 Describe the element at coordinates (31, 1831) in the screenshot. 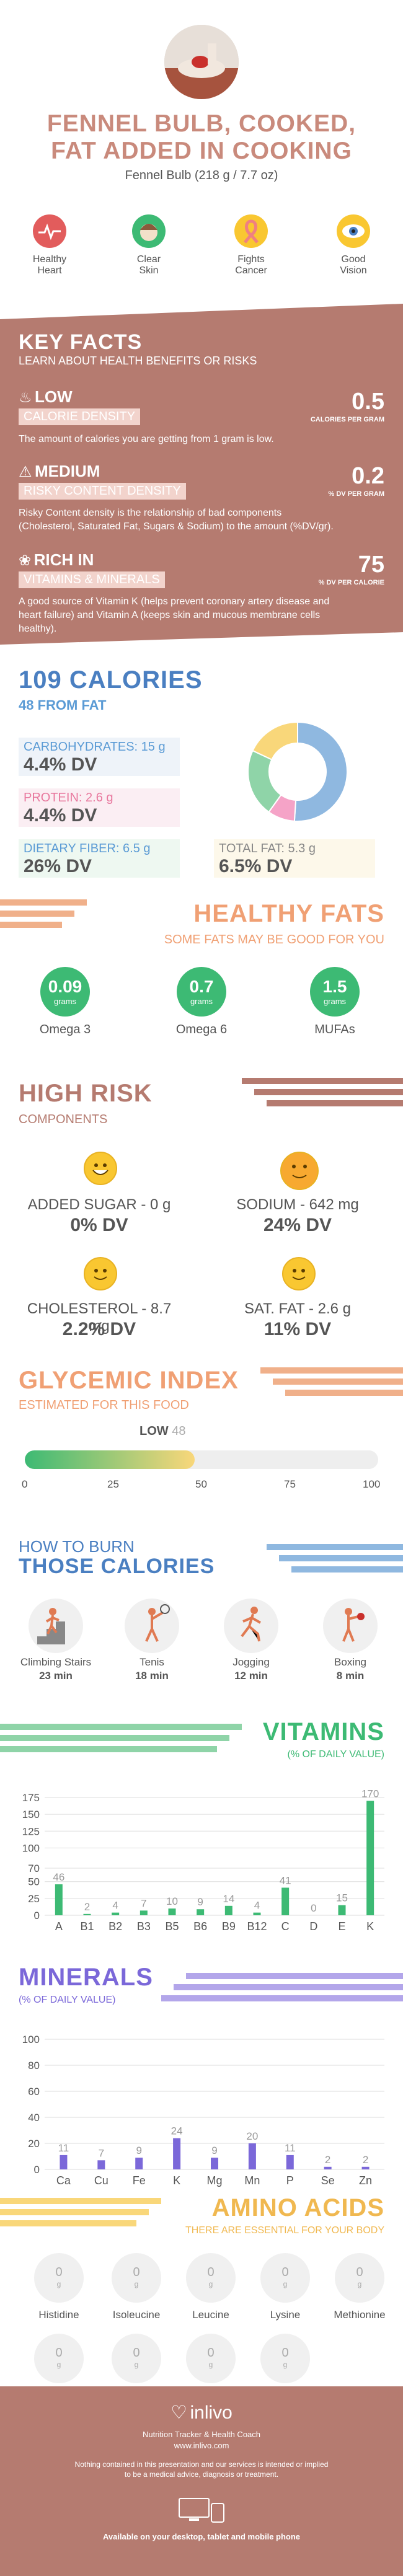

I see `y-tick-label: 125` at that location.